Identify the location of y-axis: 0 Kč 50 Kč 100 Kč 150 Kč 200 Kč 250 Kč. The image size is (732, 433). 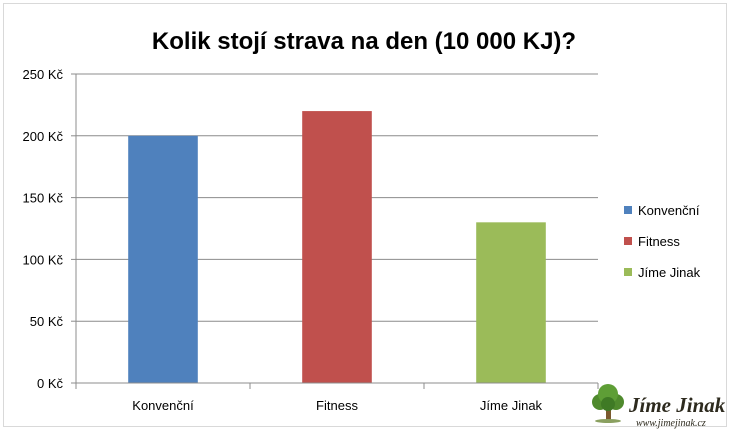
(50, 229).